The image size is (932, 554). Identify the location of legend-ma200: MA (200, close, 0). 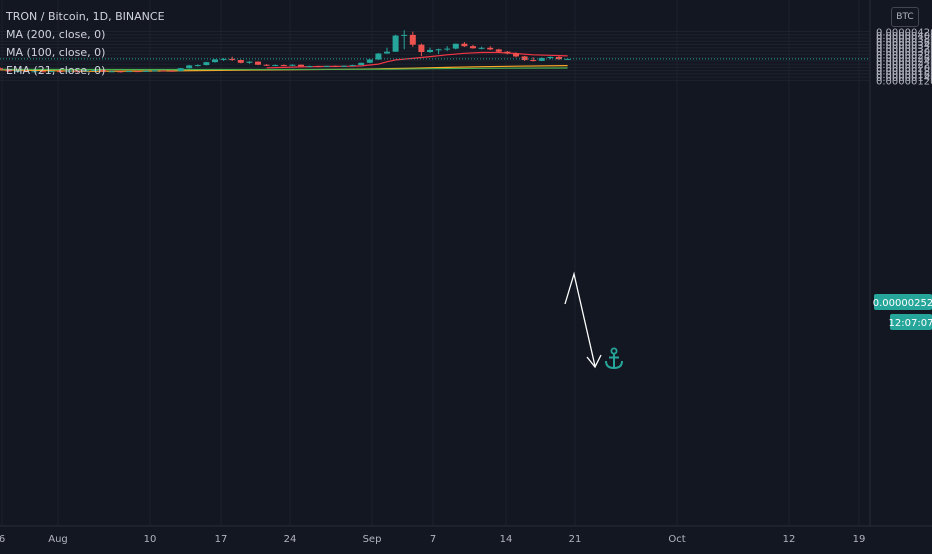
(56, 34).